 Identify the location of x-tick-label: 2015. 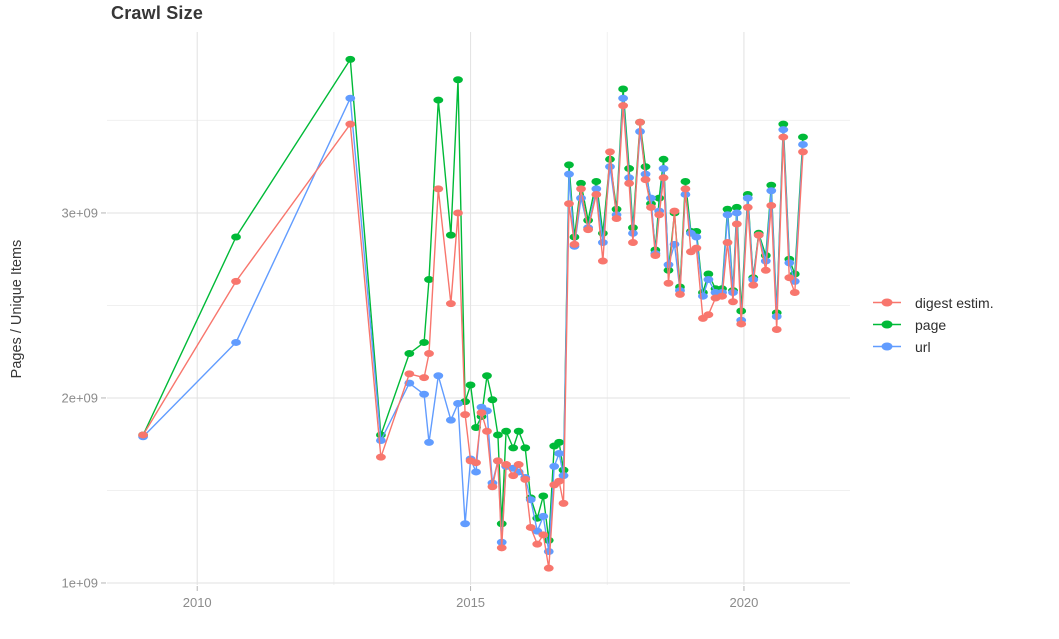
(470, 602).